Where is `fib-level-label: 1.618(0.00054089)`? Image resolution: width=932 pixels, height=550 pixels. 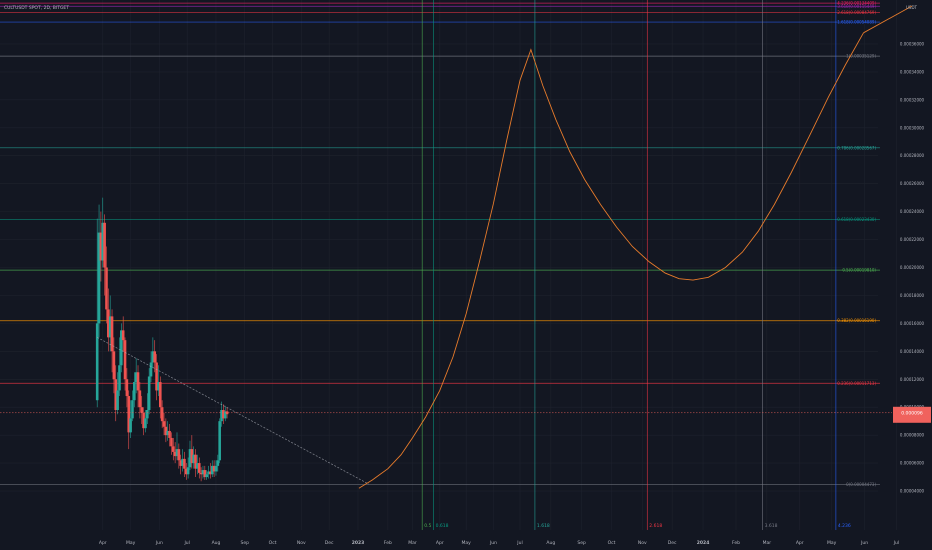 fib-level-label: 1.618(0.00054089) is located at coordinates (856, 22).